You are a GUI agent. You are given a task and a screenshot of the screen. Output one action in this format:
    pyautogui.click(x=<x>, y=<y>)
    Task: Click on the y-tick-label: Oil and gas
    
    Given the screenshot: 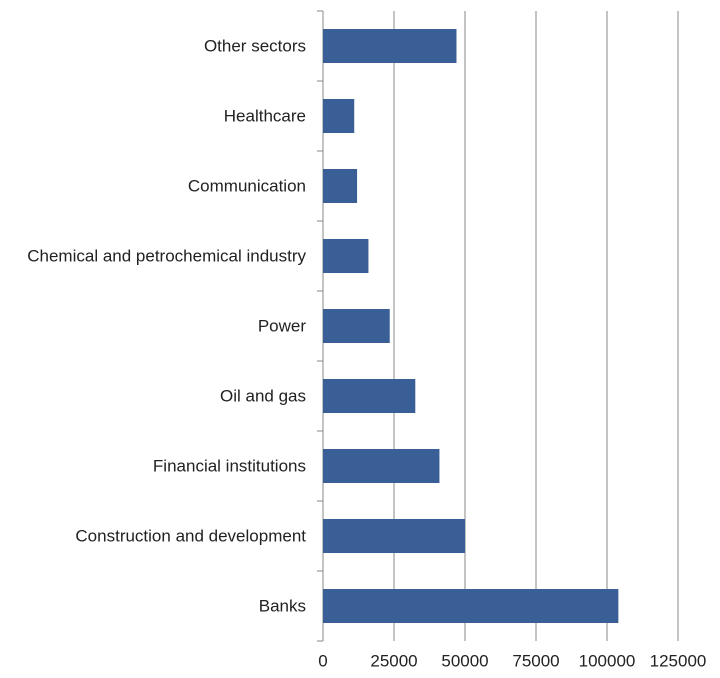 What is the action you would take?
    pyautogui.click(x=263, y=396)
    